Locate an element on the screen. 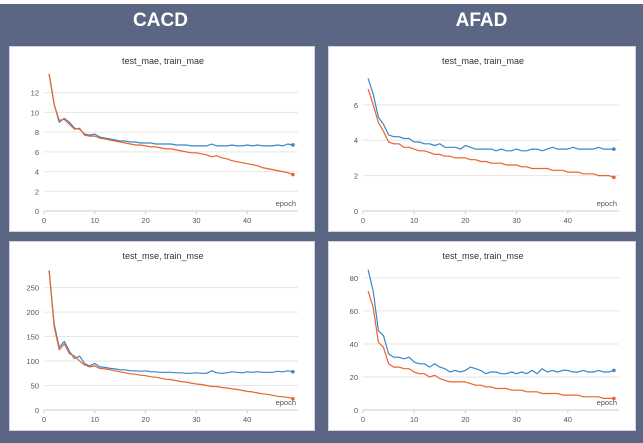 Image resolution: width=643 pixels, height=443 pixels. y-tick-label: 50 is located at coordinates (35, 386).